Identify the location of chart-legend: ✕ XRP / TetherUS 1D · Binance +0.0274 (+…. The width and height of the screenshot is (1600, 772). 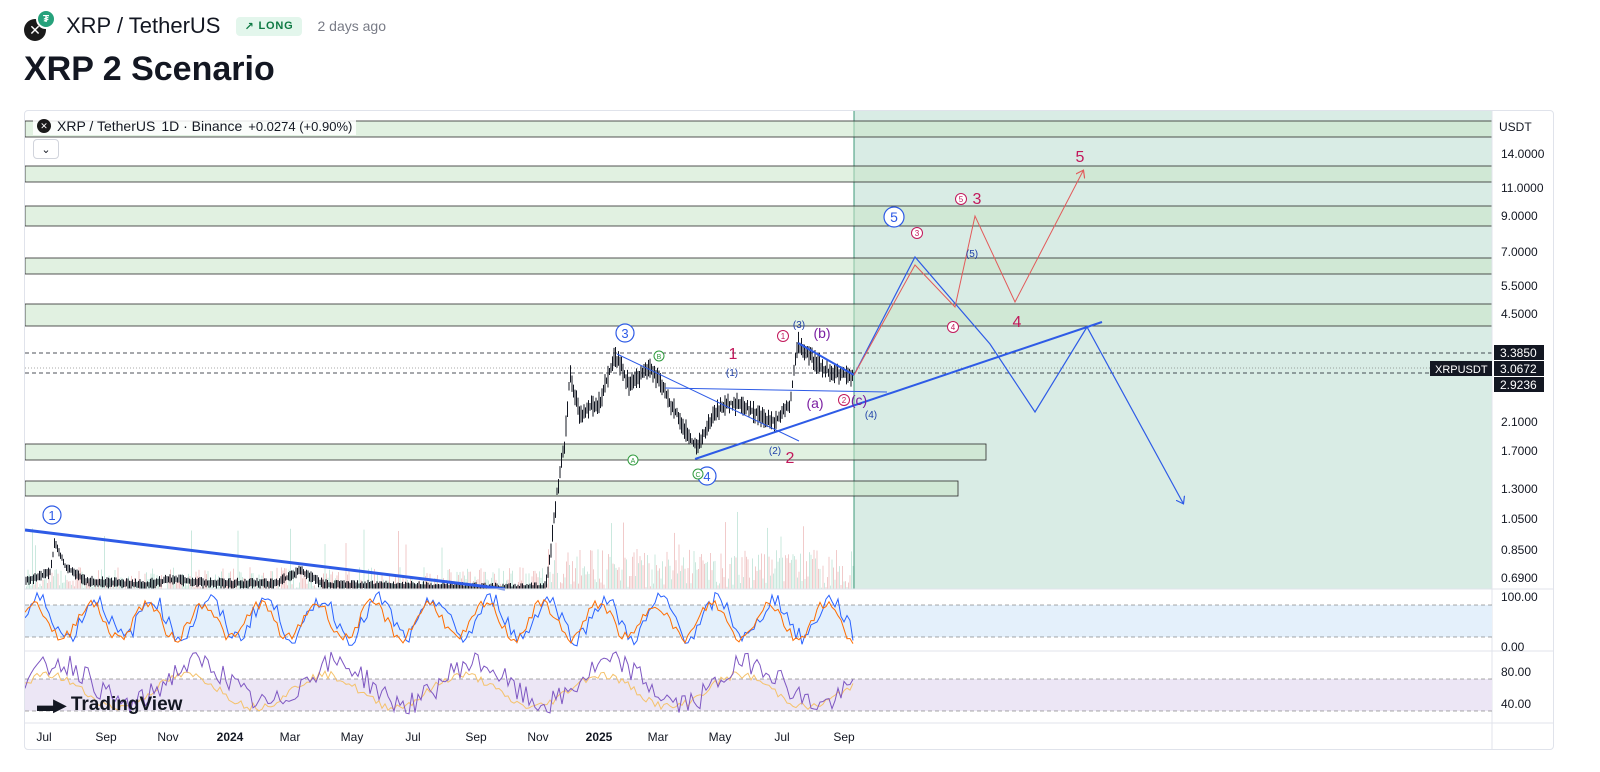
(195, 126).